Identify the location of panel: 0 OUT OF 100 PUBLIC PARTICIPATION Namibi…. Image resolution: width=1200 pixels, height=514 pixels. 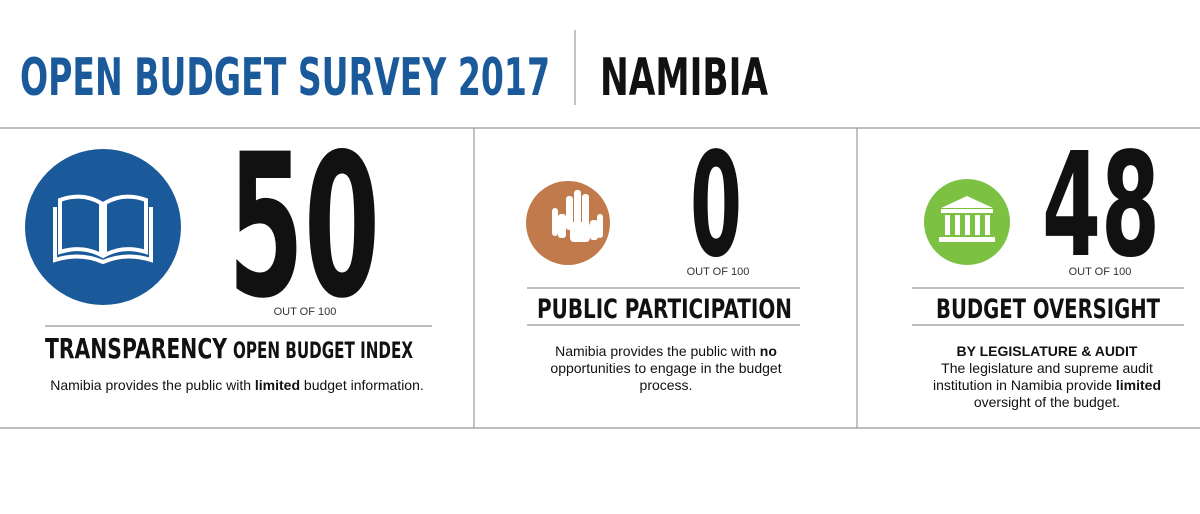
(663, 257).